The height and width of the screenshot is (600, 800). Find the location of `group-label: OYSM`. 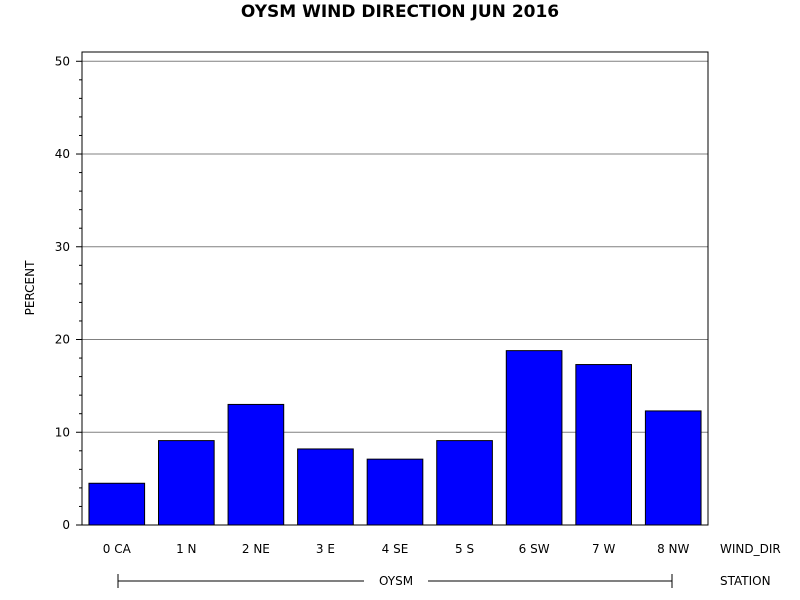

group-label: OYSM is located at coordinates (396, 581).